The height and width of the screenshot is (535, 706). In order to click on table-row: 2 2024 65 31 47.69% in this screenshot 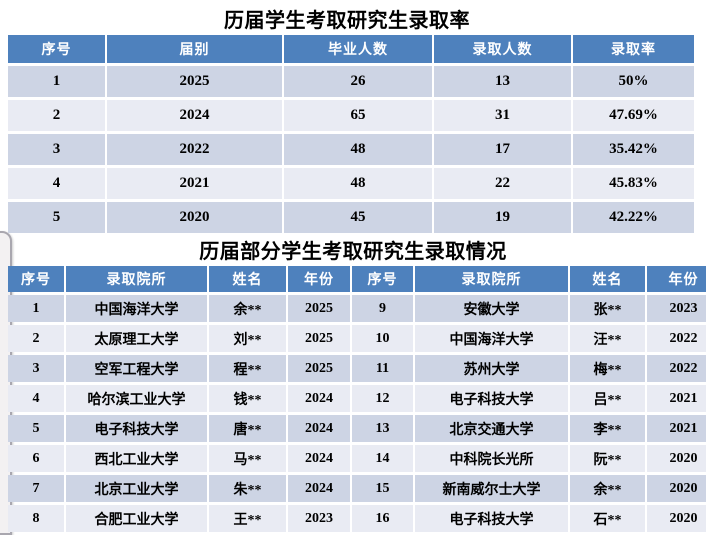, I will do `click(351, 115)`.